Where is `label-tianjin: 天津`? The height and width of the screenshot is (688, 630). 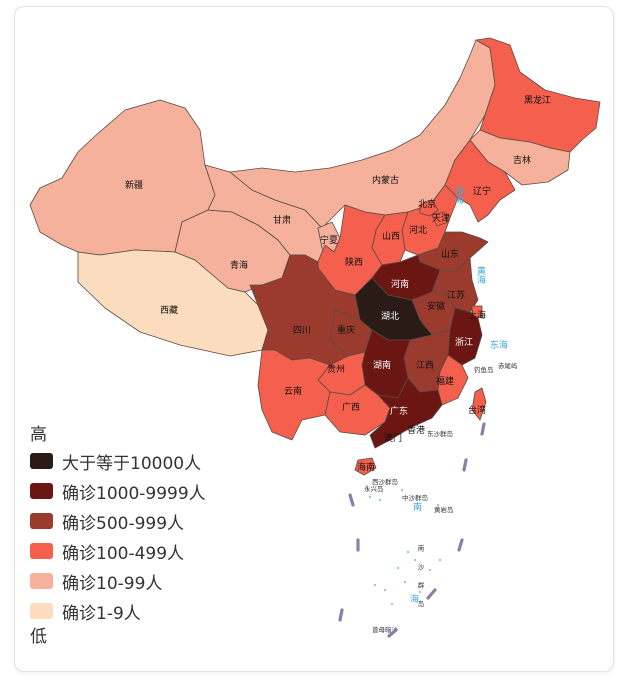 label-tianjin: 天津 is located at coordinates (441, 218).